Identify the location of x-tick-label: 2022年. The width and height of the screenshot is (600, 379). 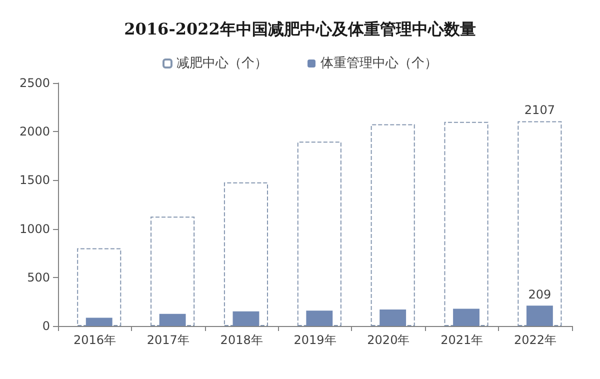
(535, 340).